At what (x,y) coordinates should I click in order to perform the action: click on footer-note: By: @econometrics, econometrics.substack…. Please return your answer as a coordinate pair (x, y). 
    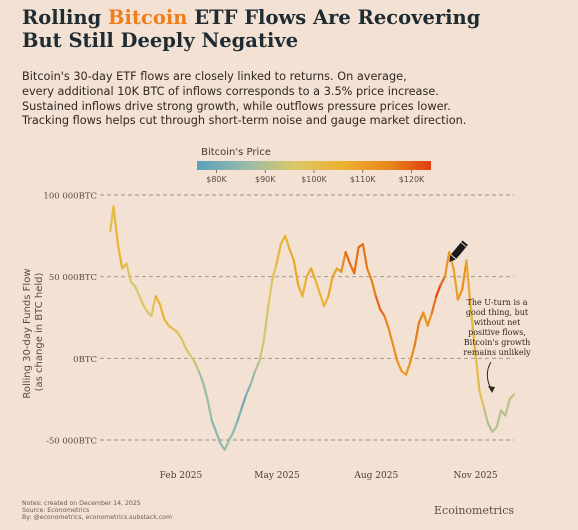
    Looking at the image, I should click on (97, 518).